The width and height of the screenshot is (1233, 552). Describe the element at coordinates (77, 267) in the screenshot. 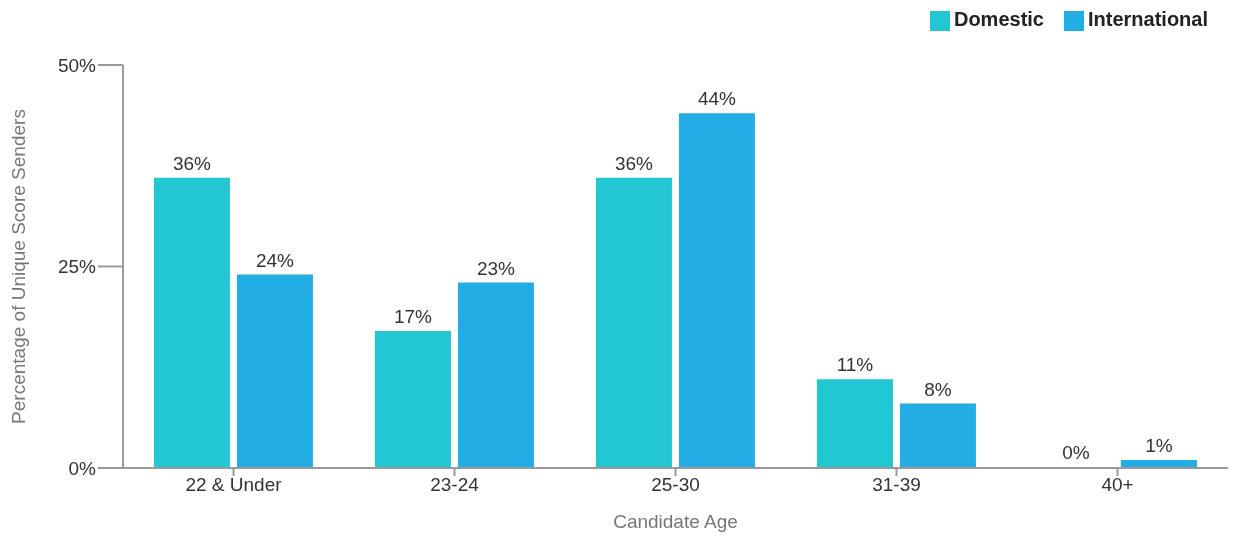

I see `y-tick-label: 25%` at that location.